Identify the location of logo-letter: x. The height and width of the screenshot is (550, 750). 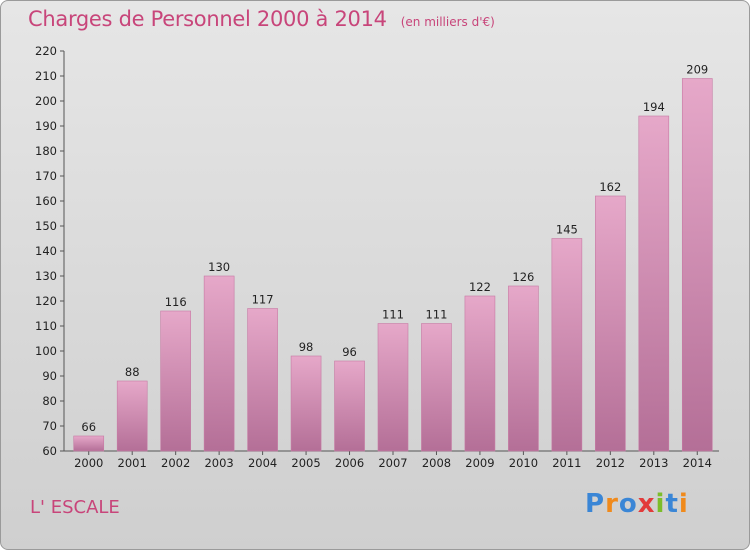
(646, 504).